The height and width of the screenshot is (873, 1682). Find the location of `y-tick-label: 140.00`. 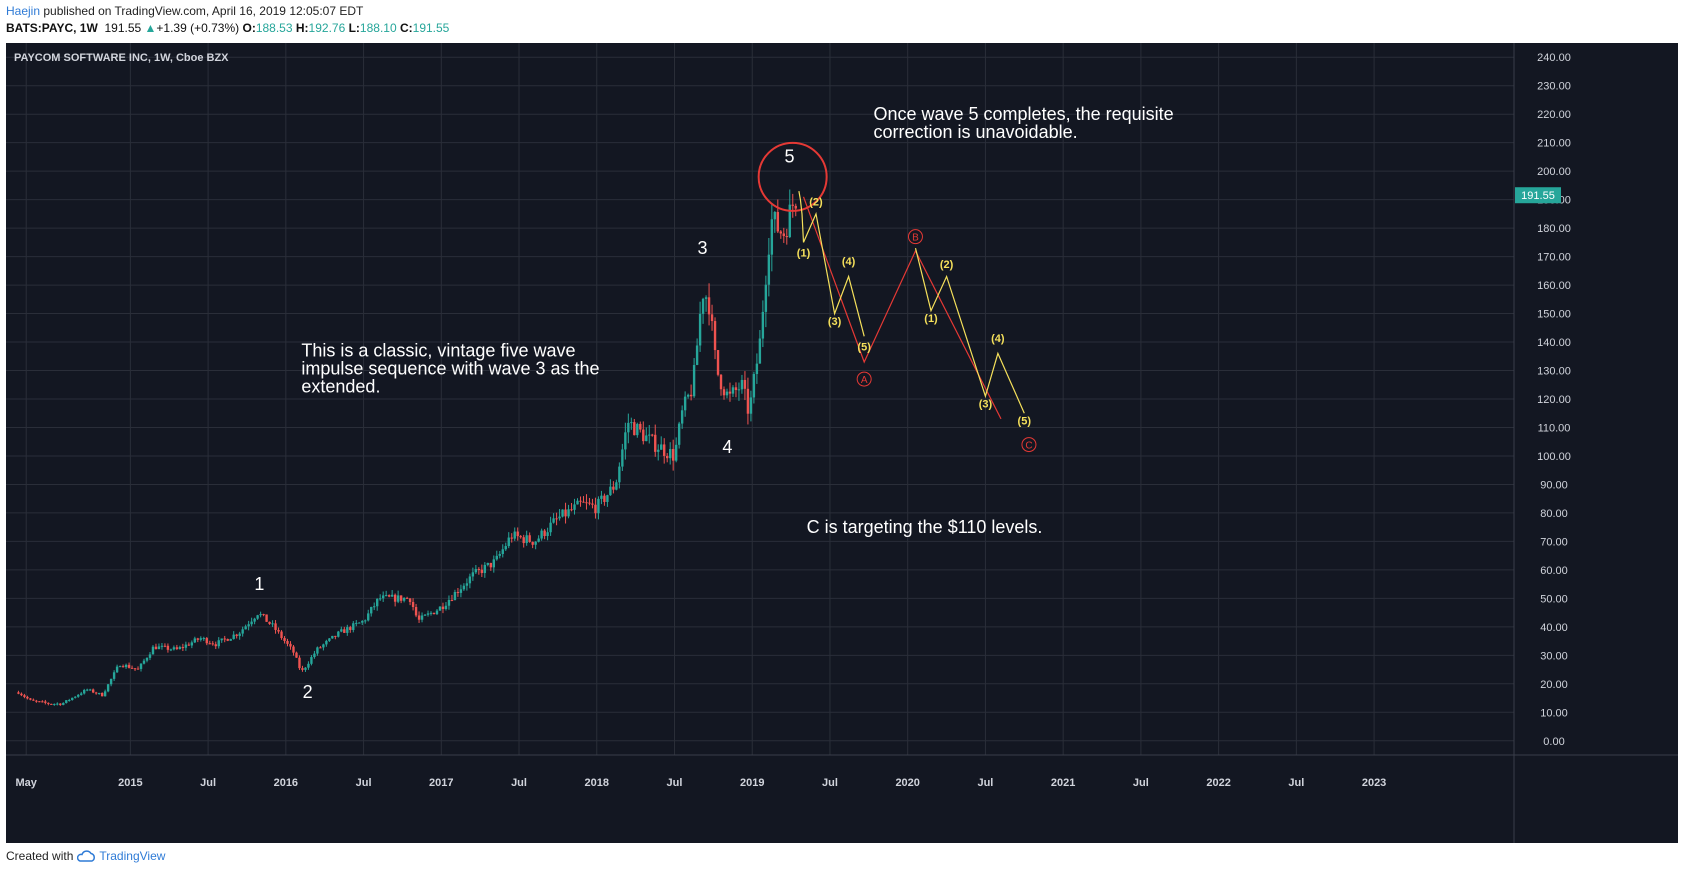

y-tick-label: 140.00 is located at coordinates (1554, 343).